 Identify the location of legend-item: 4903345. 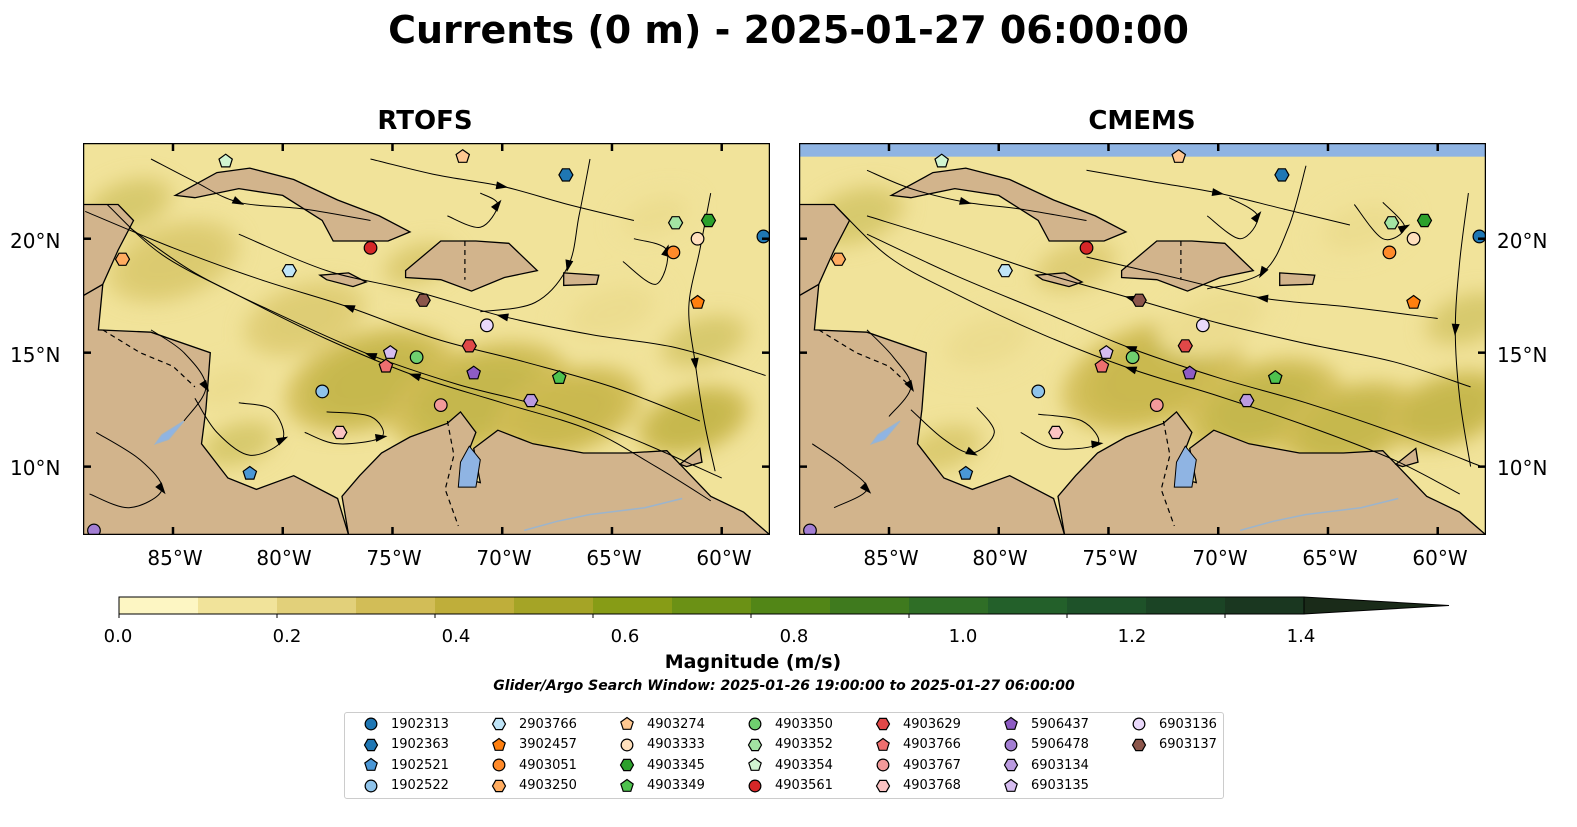
(661, 765).